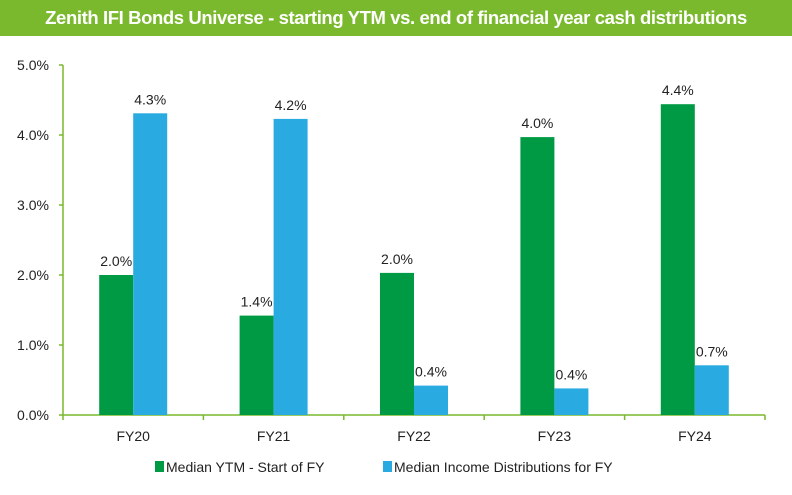 The image size is (792, 495). I want to click on y-tick-label: 3.0%, so click(33, 205).